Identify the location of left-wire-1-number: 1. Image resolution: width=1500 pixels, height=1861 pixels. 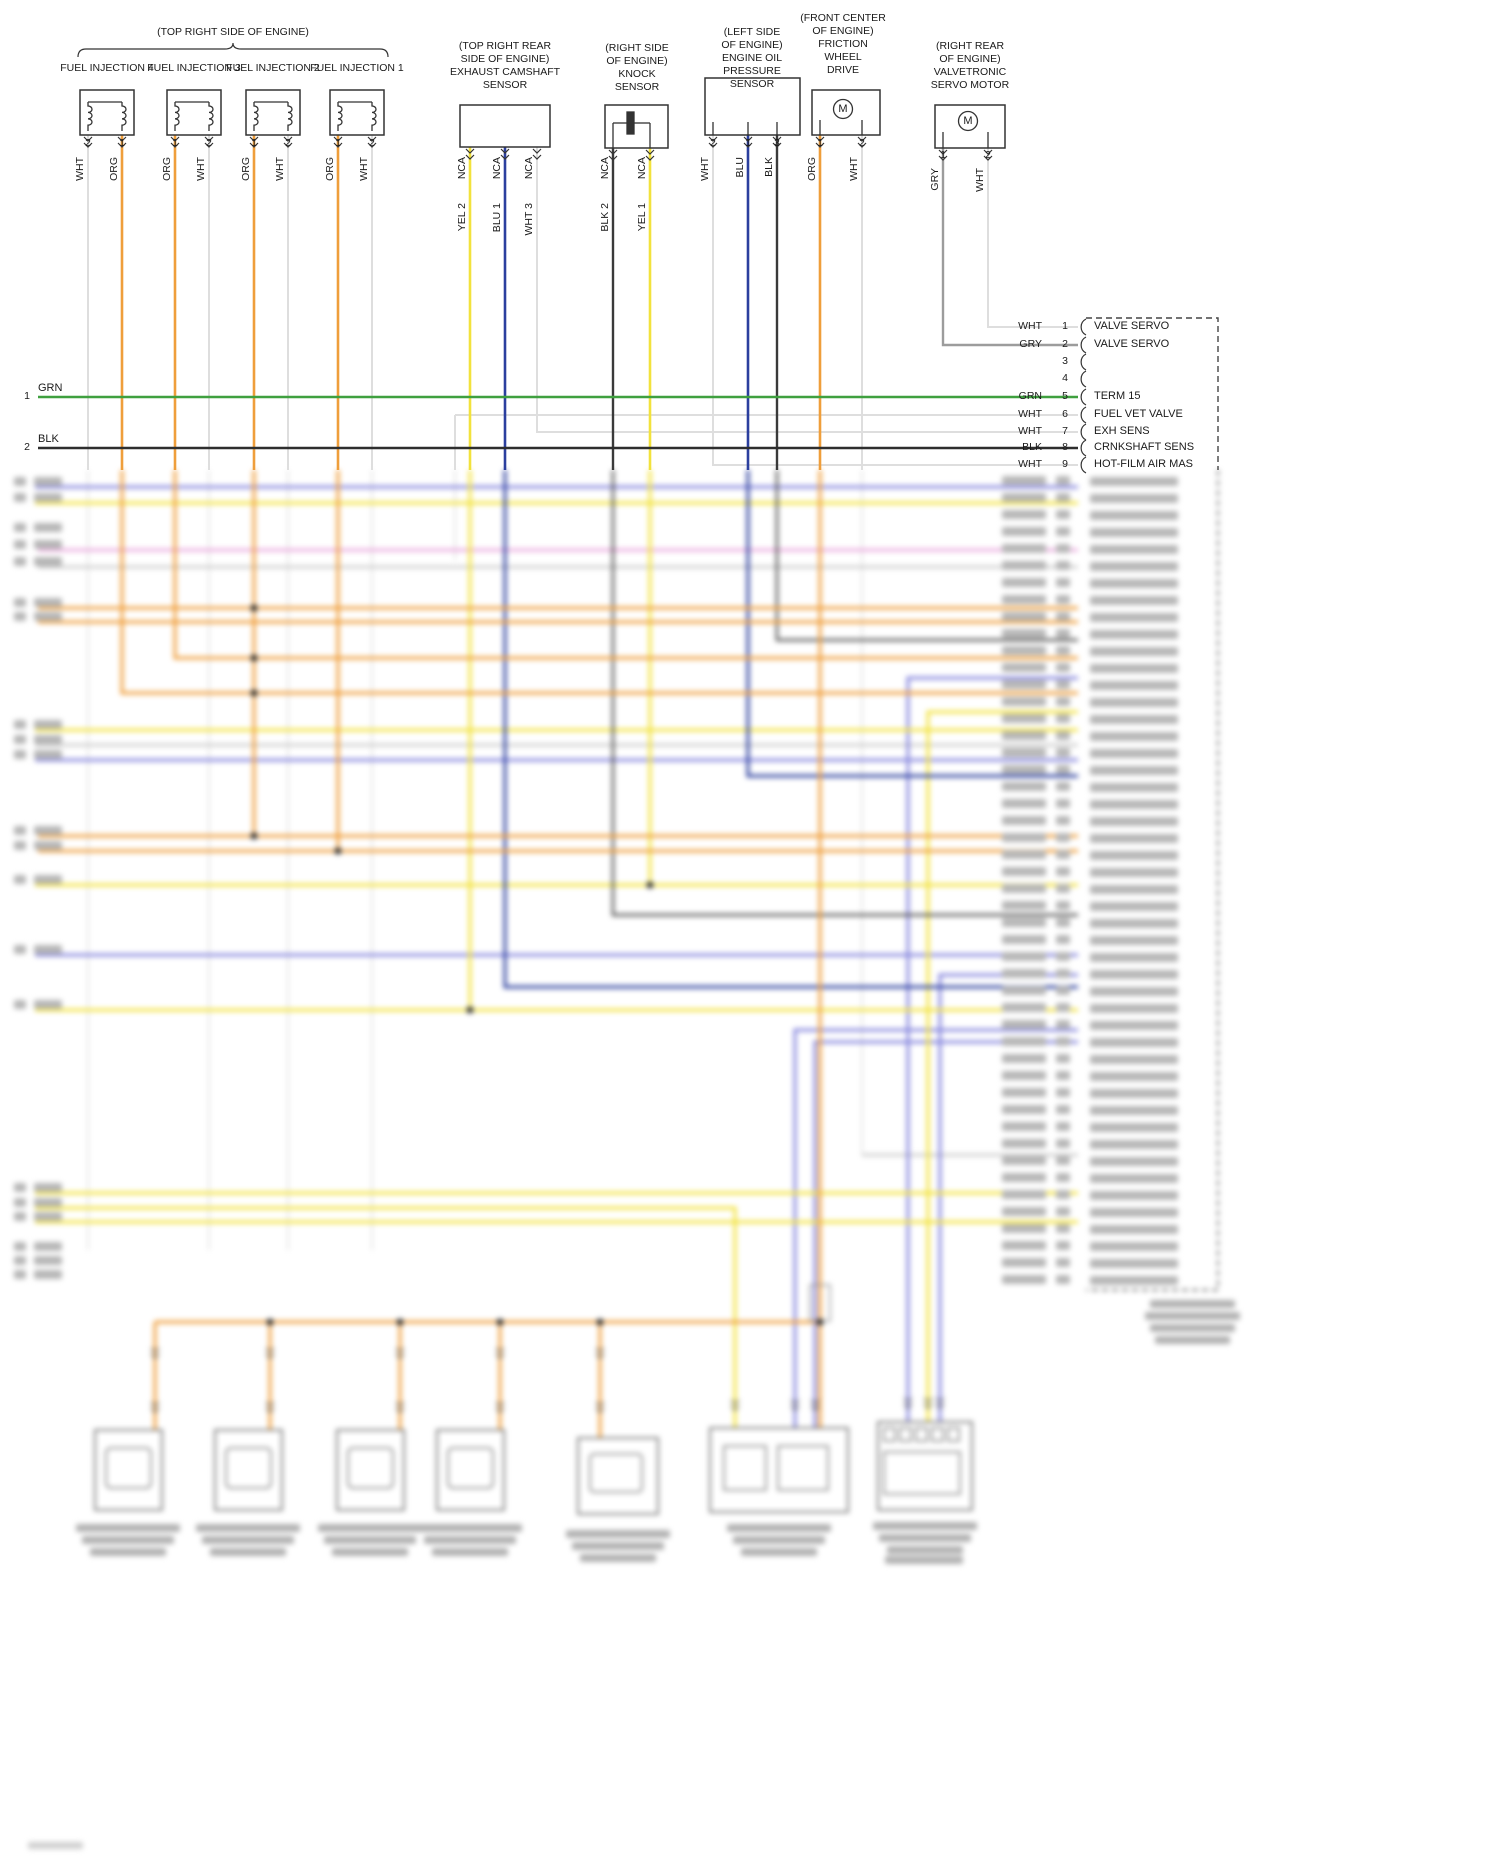
(27, 396).